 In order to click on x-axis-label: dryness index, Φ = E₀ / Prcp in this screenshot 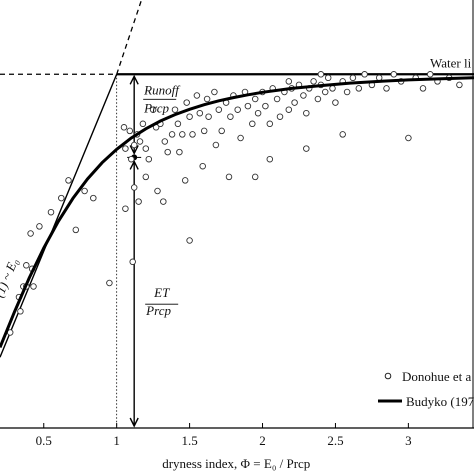, I will do `click(236, 463)`.